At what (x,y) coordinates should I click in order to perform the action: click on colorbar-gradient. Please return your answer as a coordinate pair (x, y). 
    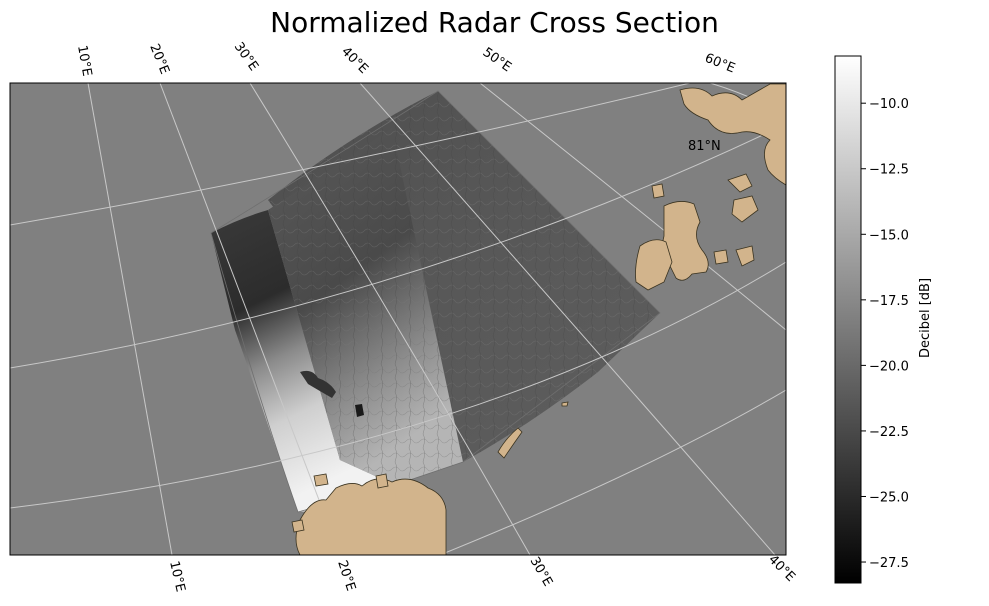
    Looking at the image, I should click on (848, 319).